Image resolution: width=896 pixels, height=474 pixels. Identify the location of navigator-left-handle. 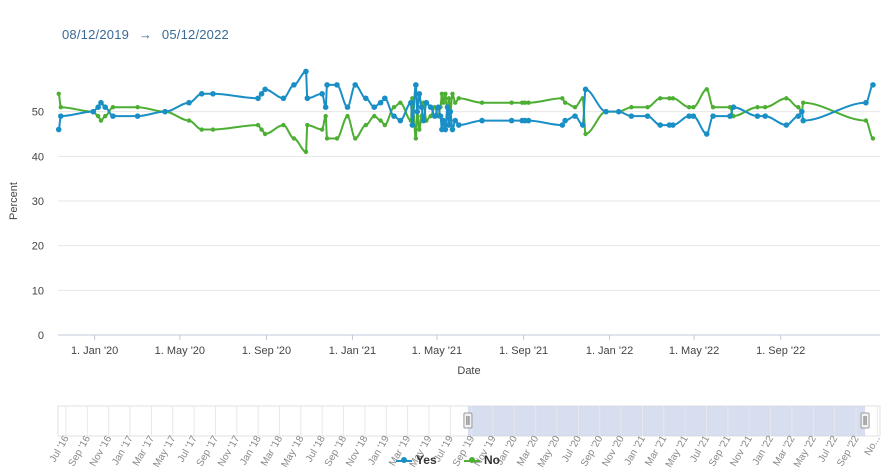
(468, 420).